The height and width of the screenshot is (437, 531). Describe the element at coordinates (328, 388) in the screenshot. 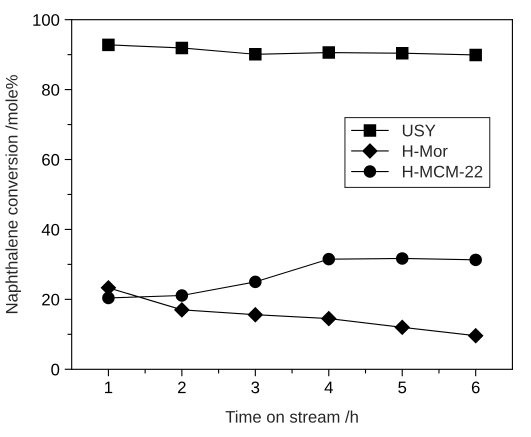

I see `x-tick-label: 4` at that location.